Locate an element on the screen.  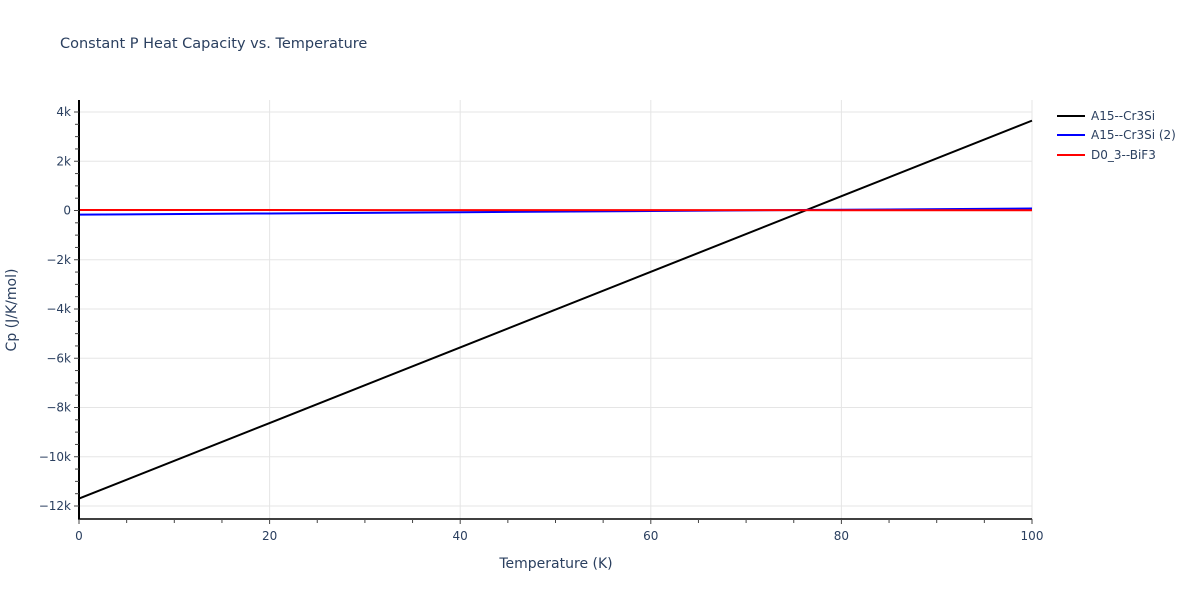
legend-label: A15--Cr3Si is located at coordinates (1123, 115).